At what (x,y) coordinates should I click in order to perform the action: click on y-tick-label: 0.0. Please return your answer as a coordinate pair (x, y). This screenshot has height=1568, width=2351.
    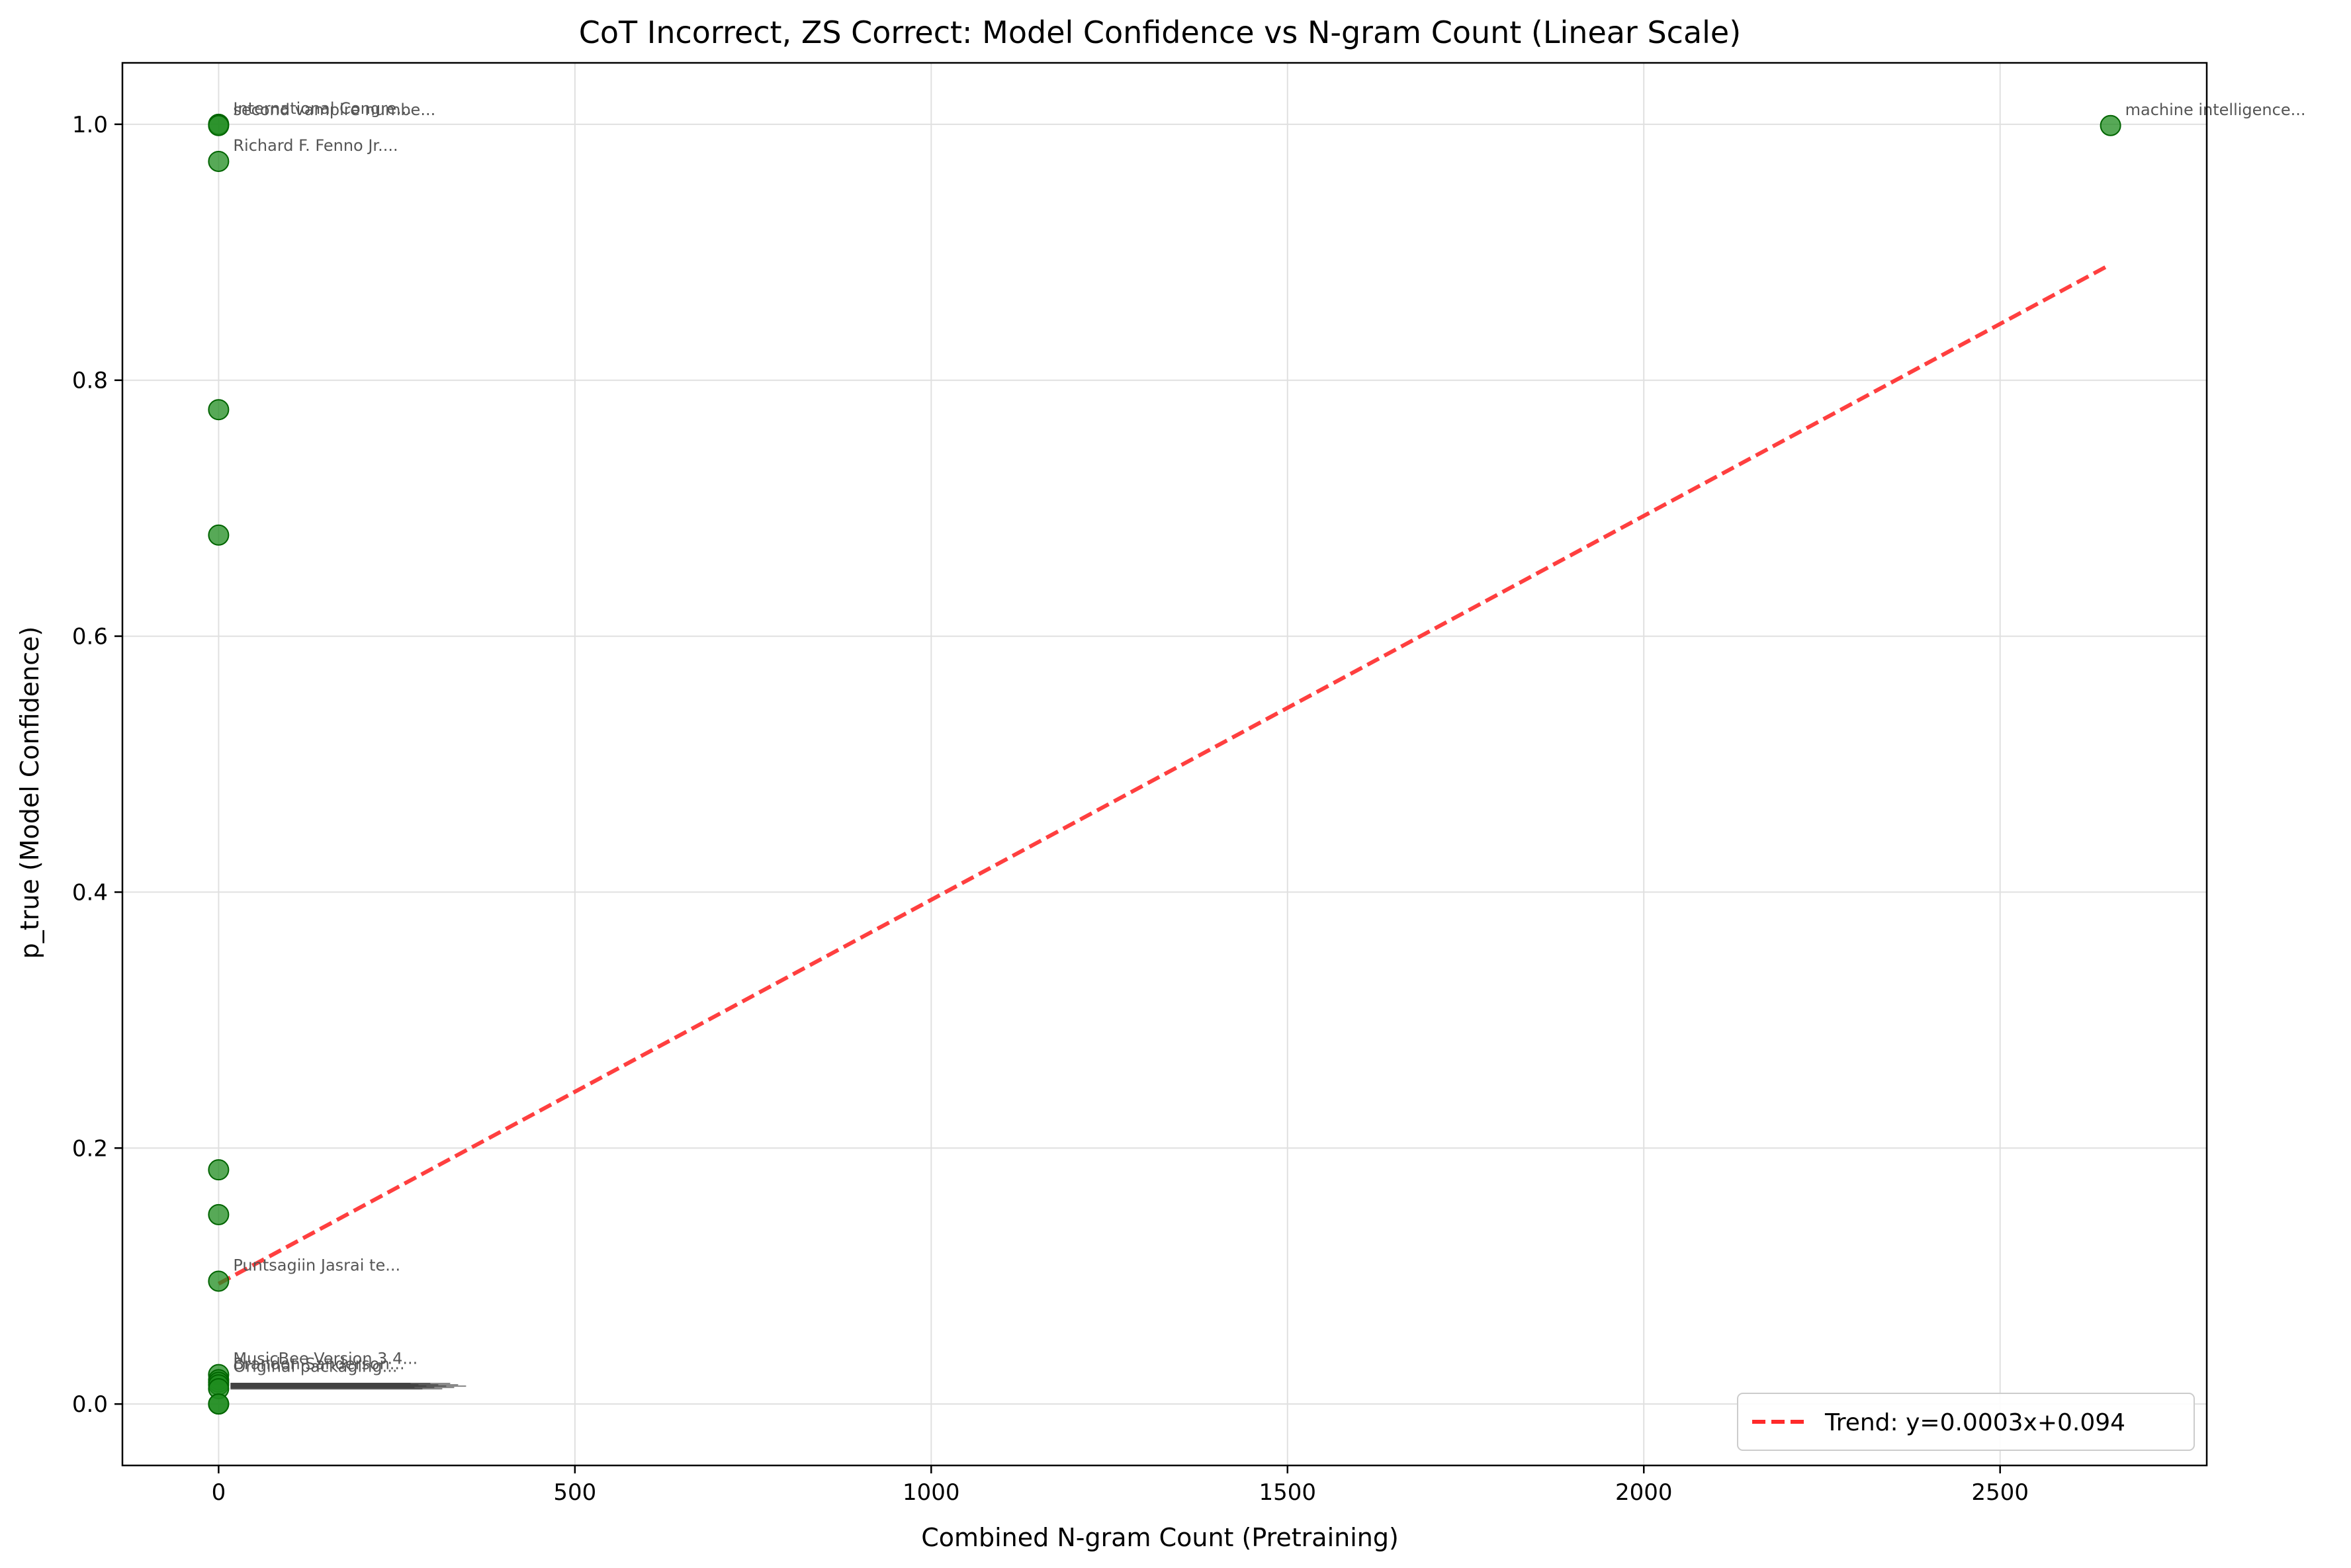
    Looking at the image, I should click on (90, 1405).